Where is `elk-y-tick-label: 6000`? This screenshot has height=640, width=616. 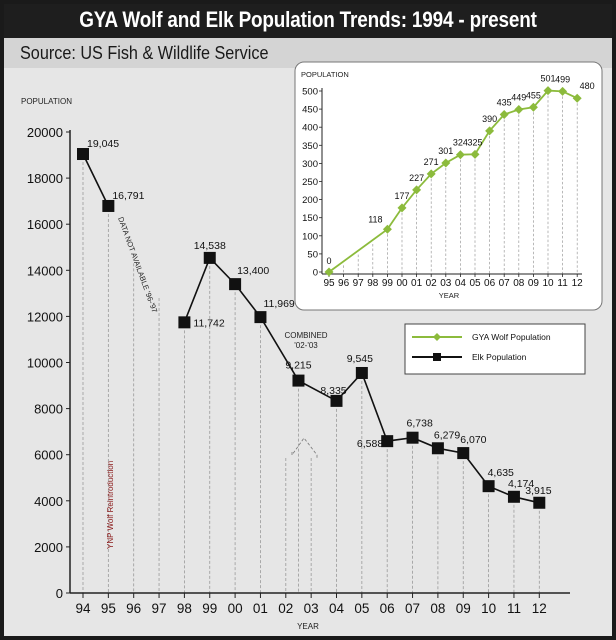 elk-y-tick-label: 6000 is located at coordinates (48, 455).